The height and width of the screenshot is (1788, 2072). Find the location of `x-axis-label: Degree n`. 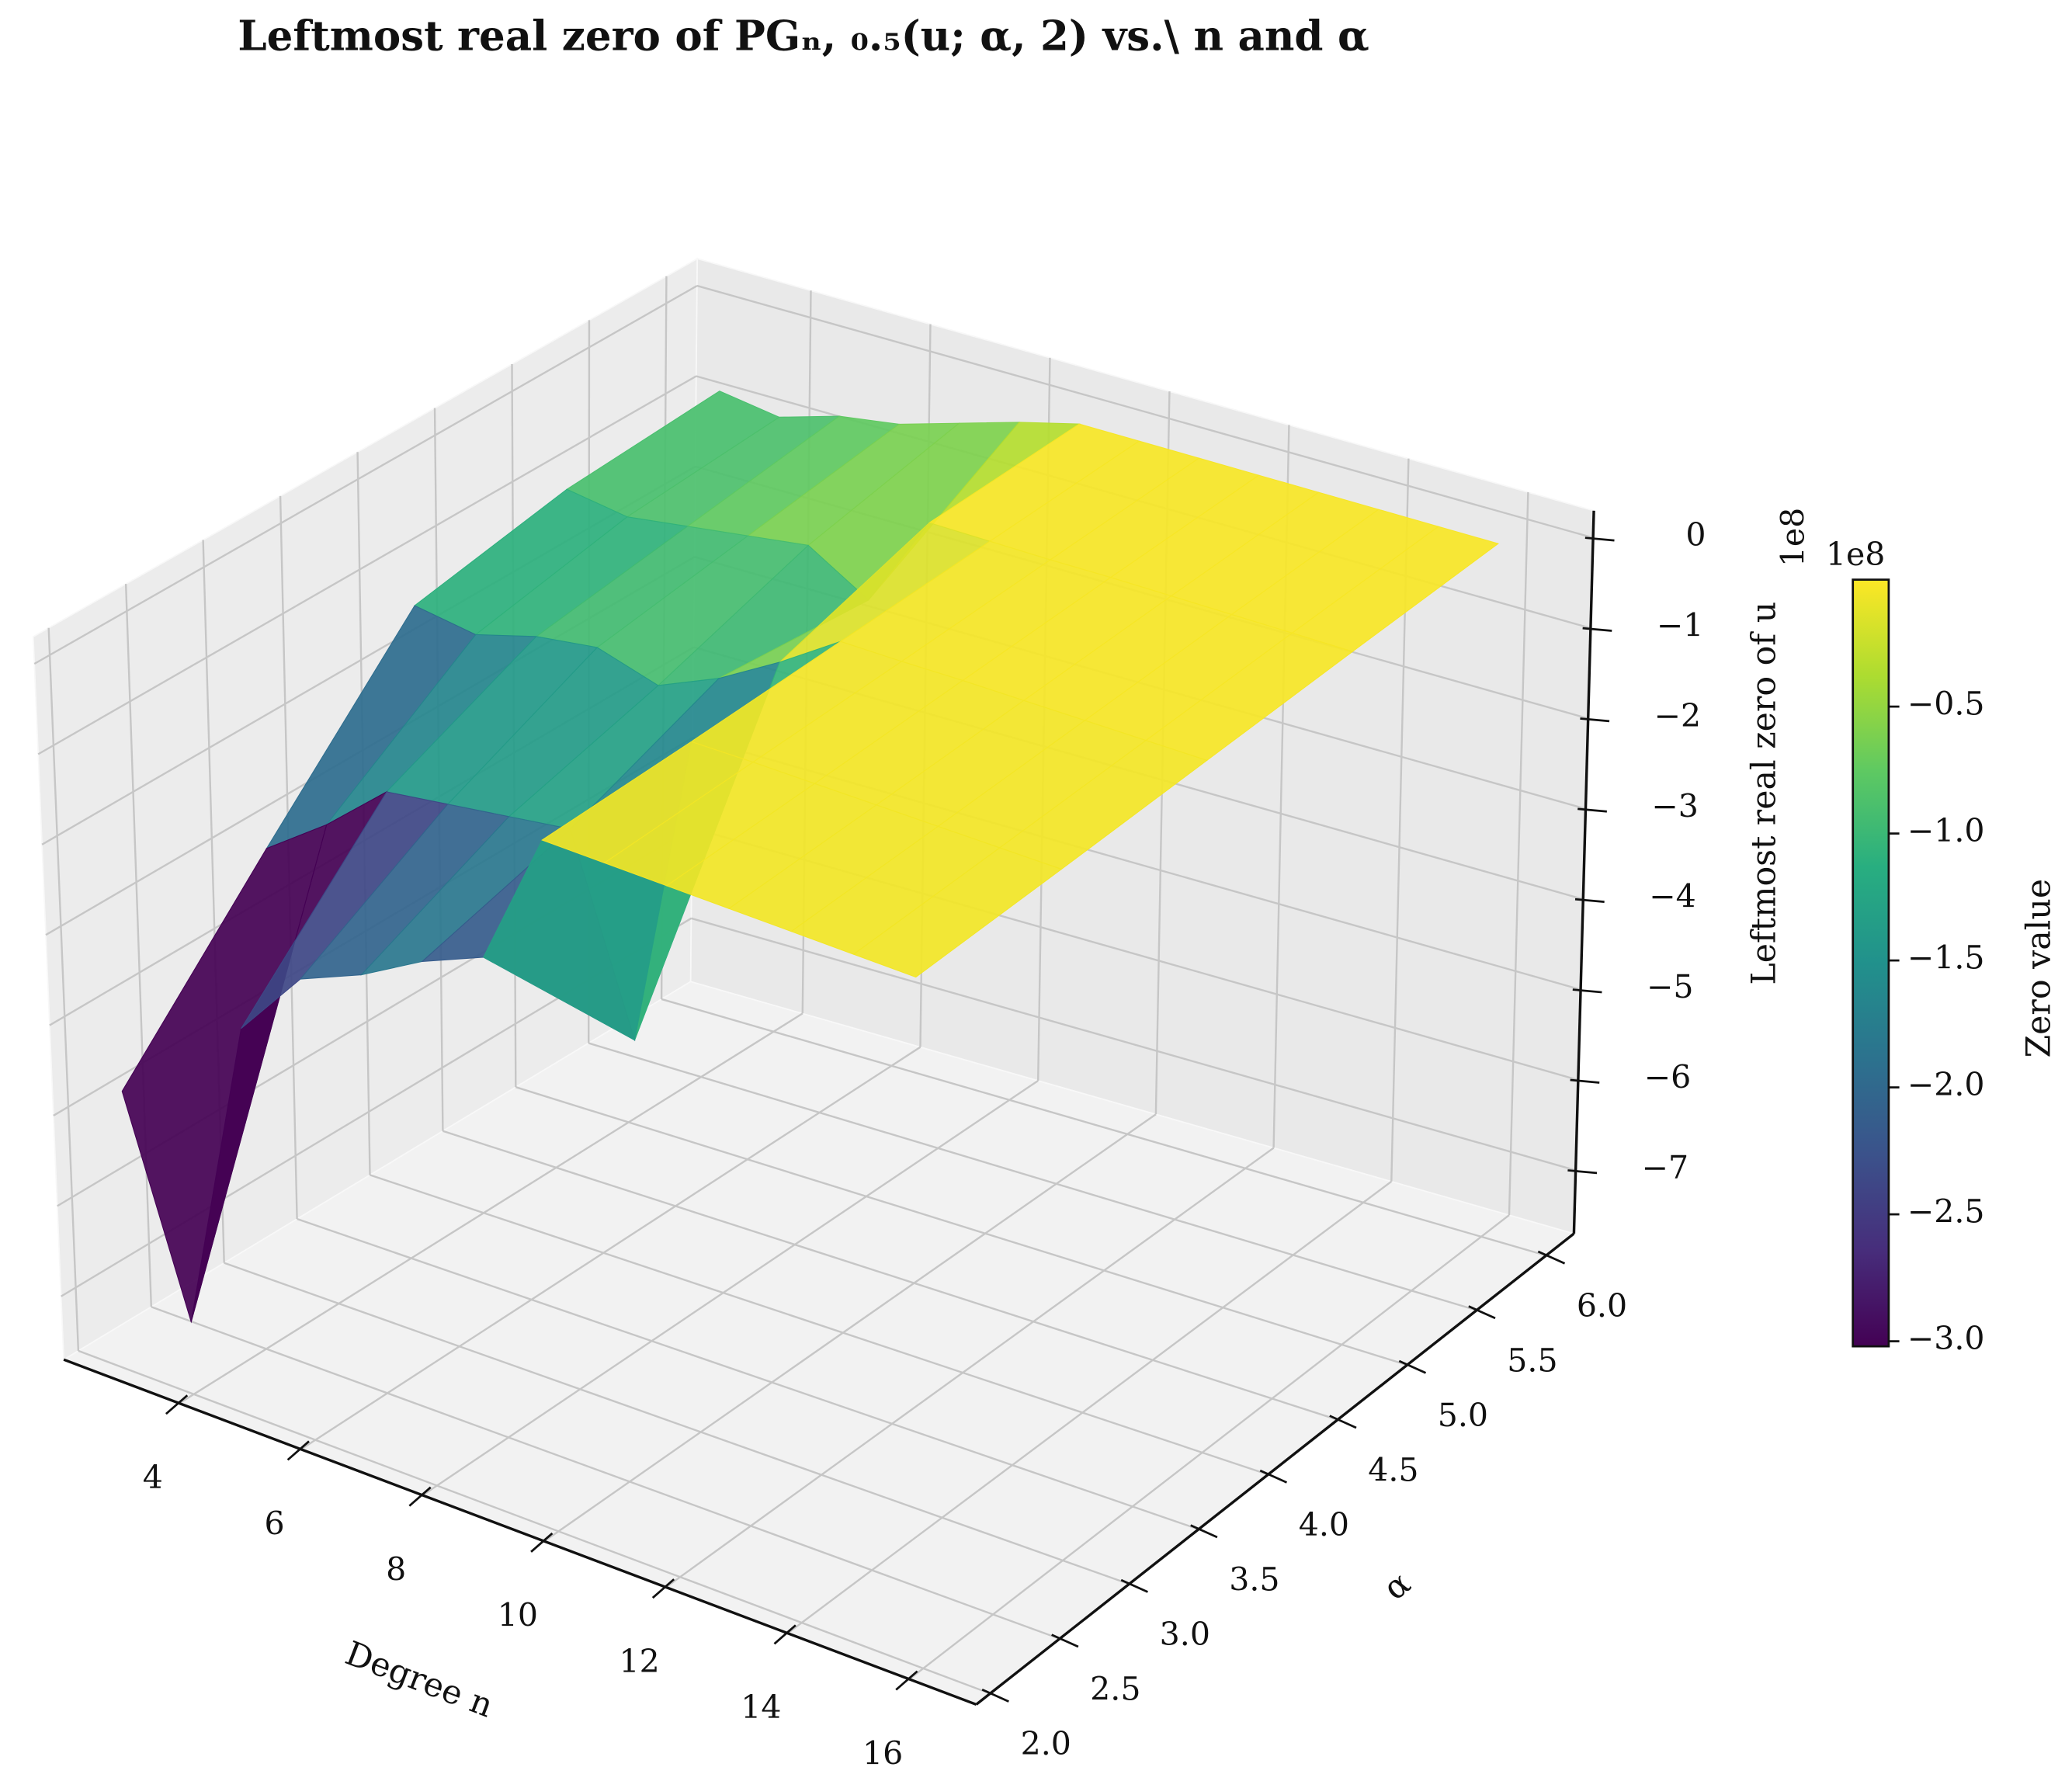

x-axis-label: Degree n is located at coordinates (419, 1680).